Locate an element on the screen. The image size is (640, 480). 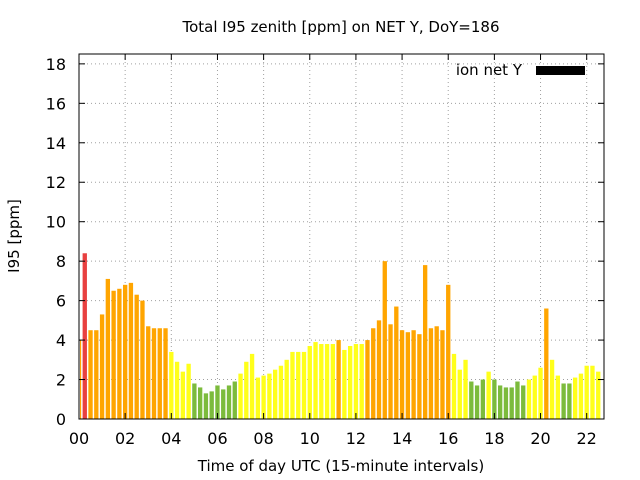
y-tick-label: 16 is located at coordinates (56, 103).